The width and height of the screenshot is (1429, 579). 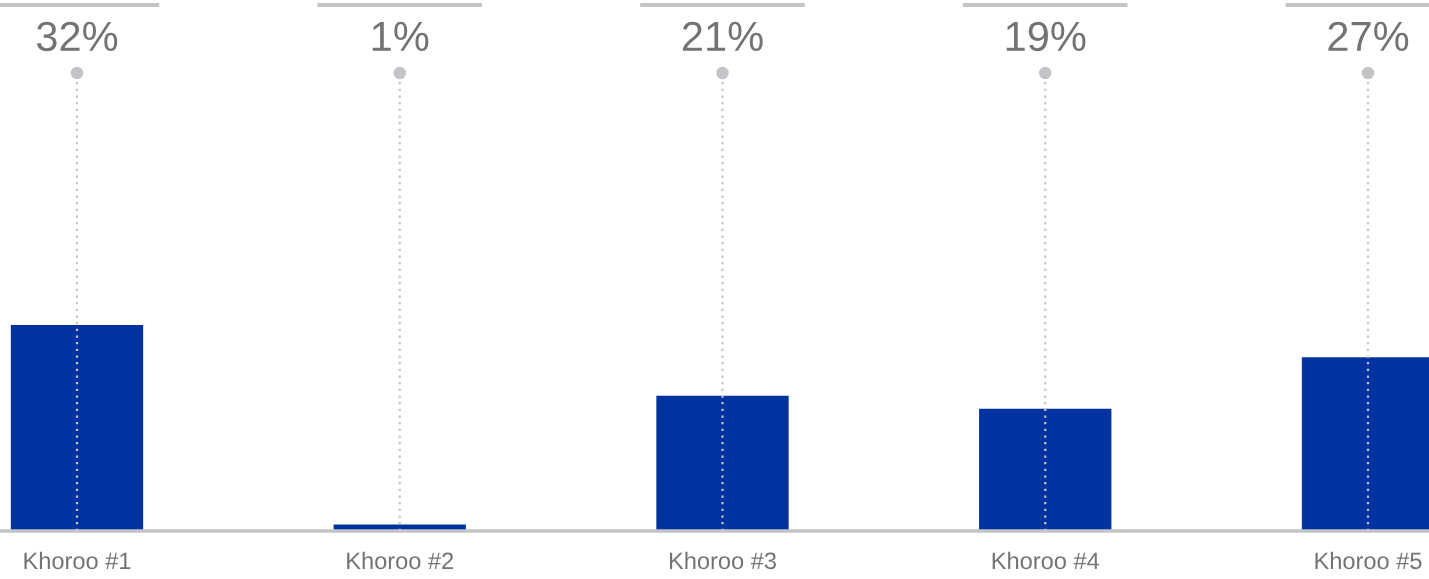 I want to click on data-label: 27%, so click(x=1368, y=36).